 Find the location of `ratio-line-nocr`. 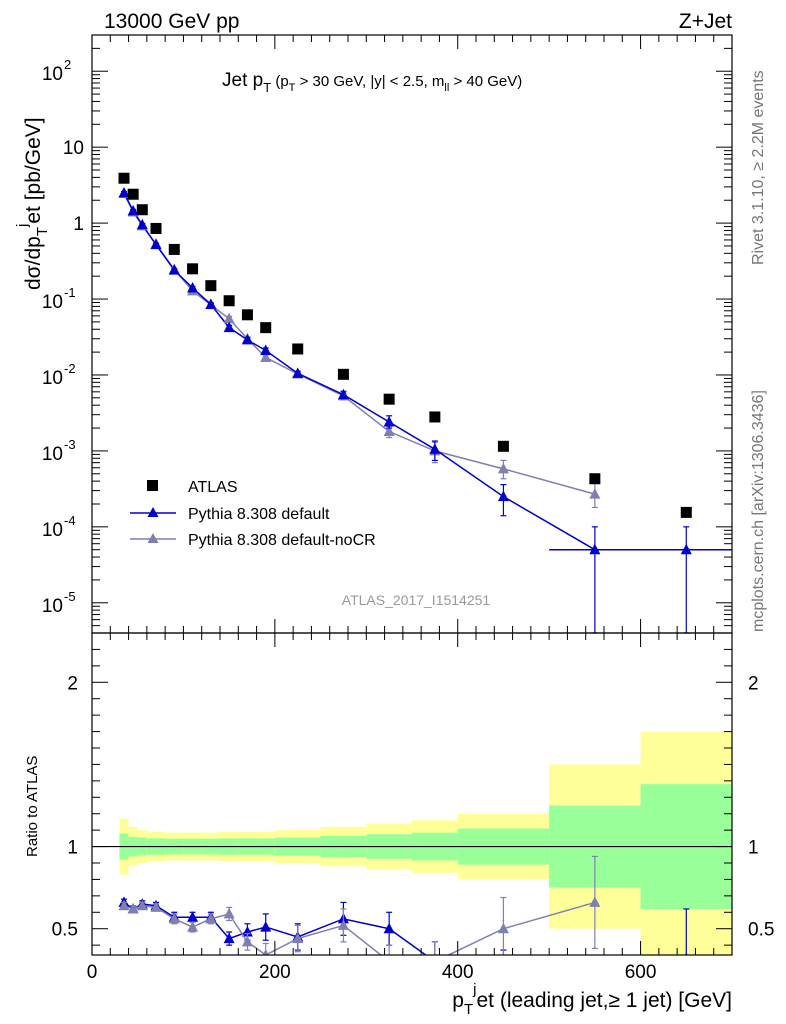

ratio-line-nocr is located at coordinates (359, 928).